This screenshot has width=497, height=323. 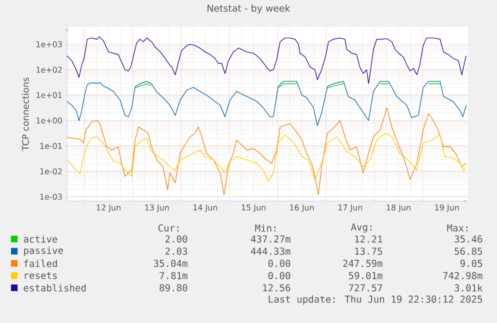 I want to click on text: 3.01k, so click(x=468, y=288).